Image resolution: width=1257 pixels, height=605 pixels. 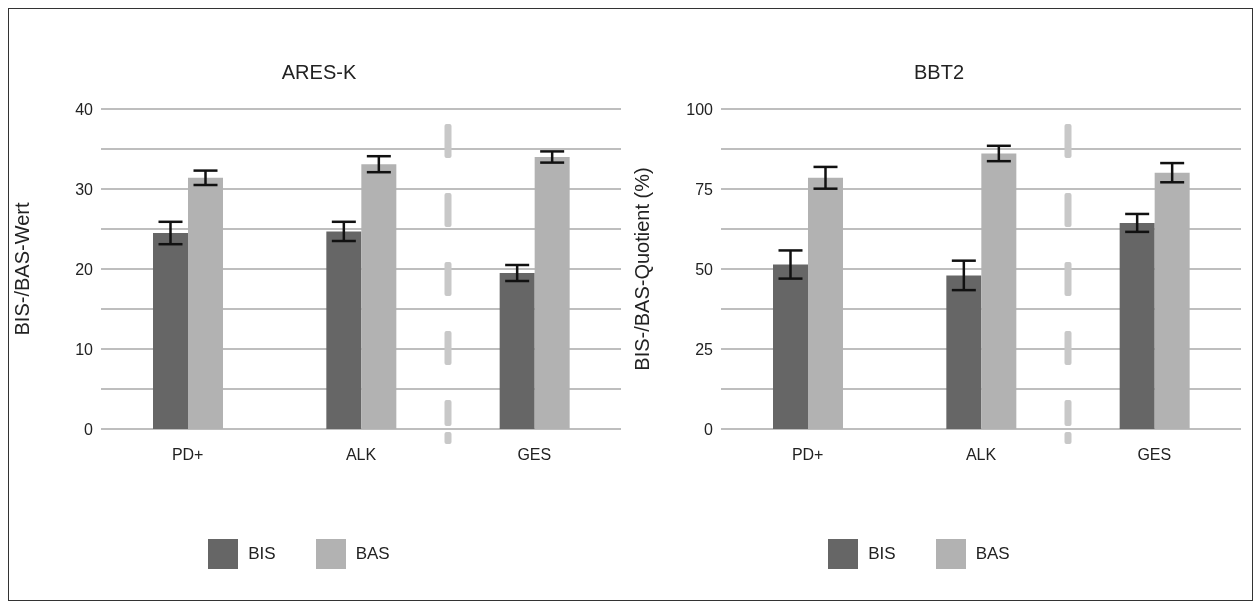 I want to click on chart-title: ARES-K, so click(x=319, y=72).